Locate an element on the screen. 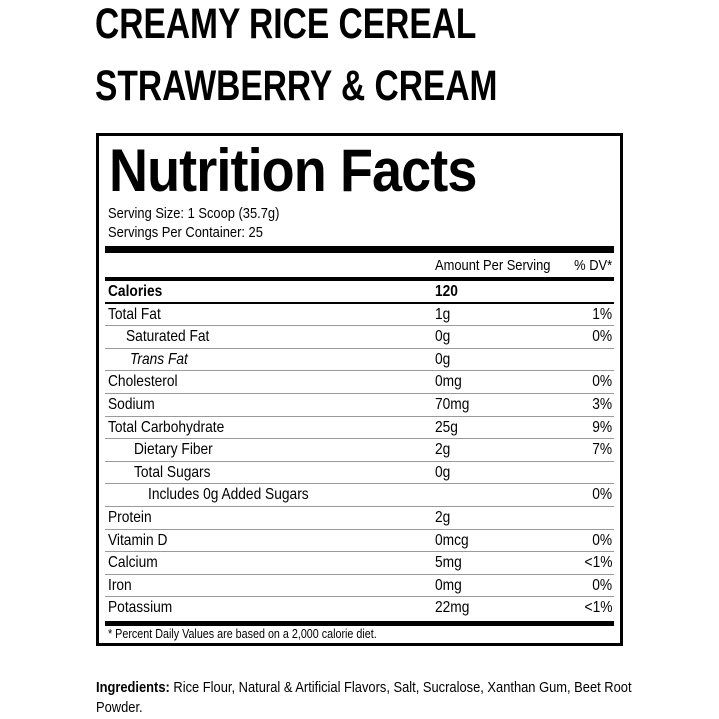 The image size is (719, 719). table-row: Includes 0g Added Sugars 0% is located at coordinates (359, 495).